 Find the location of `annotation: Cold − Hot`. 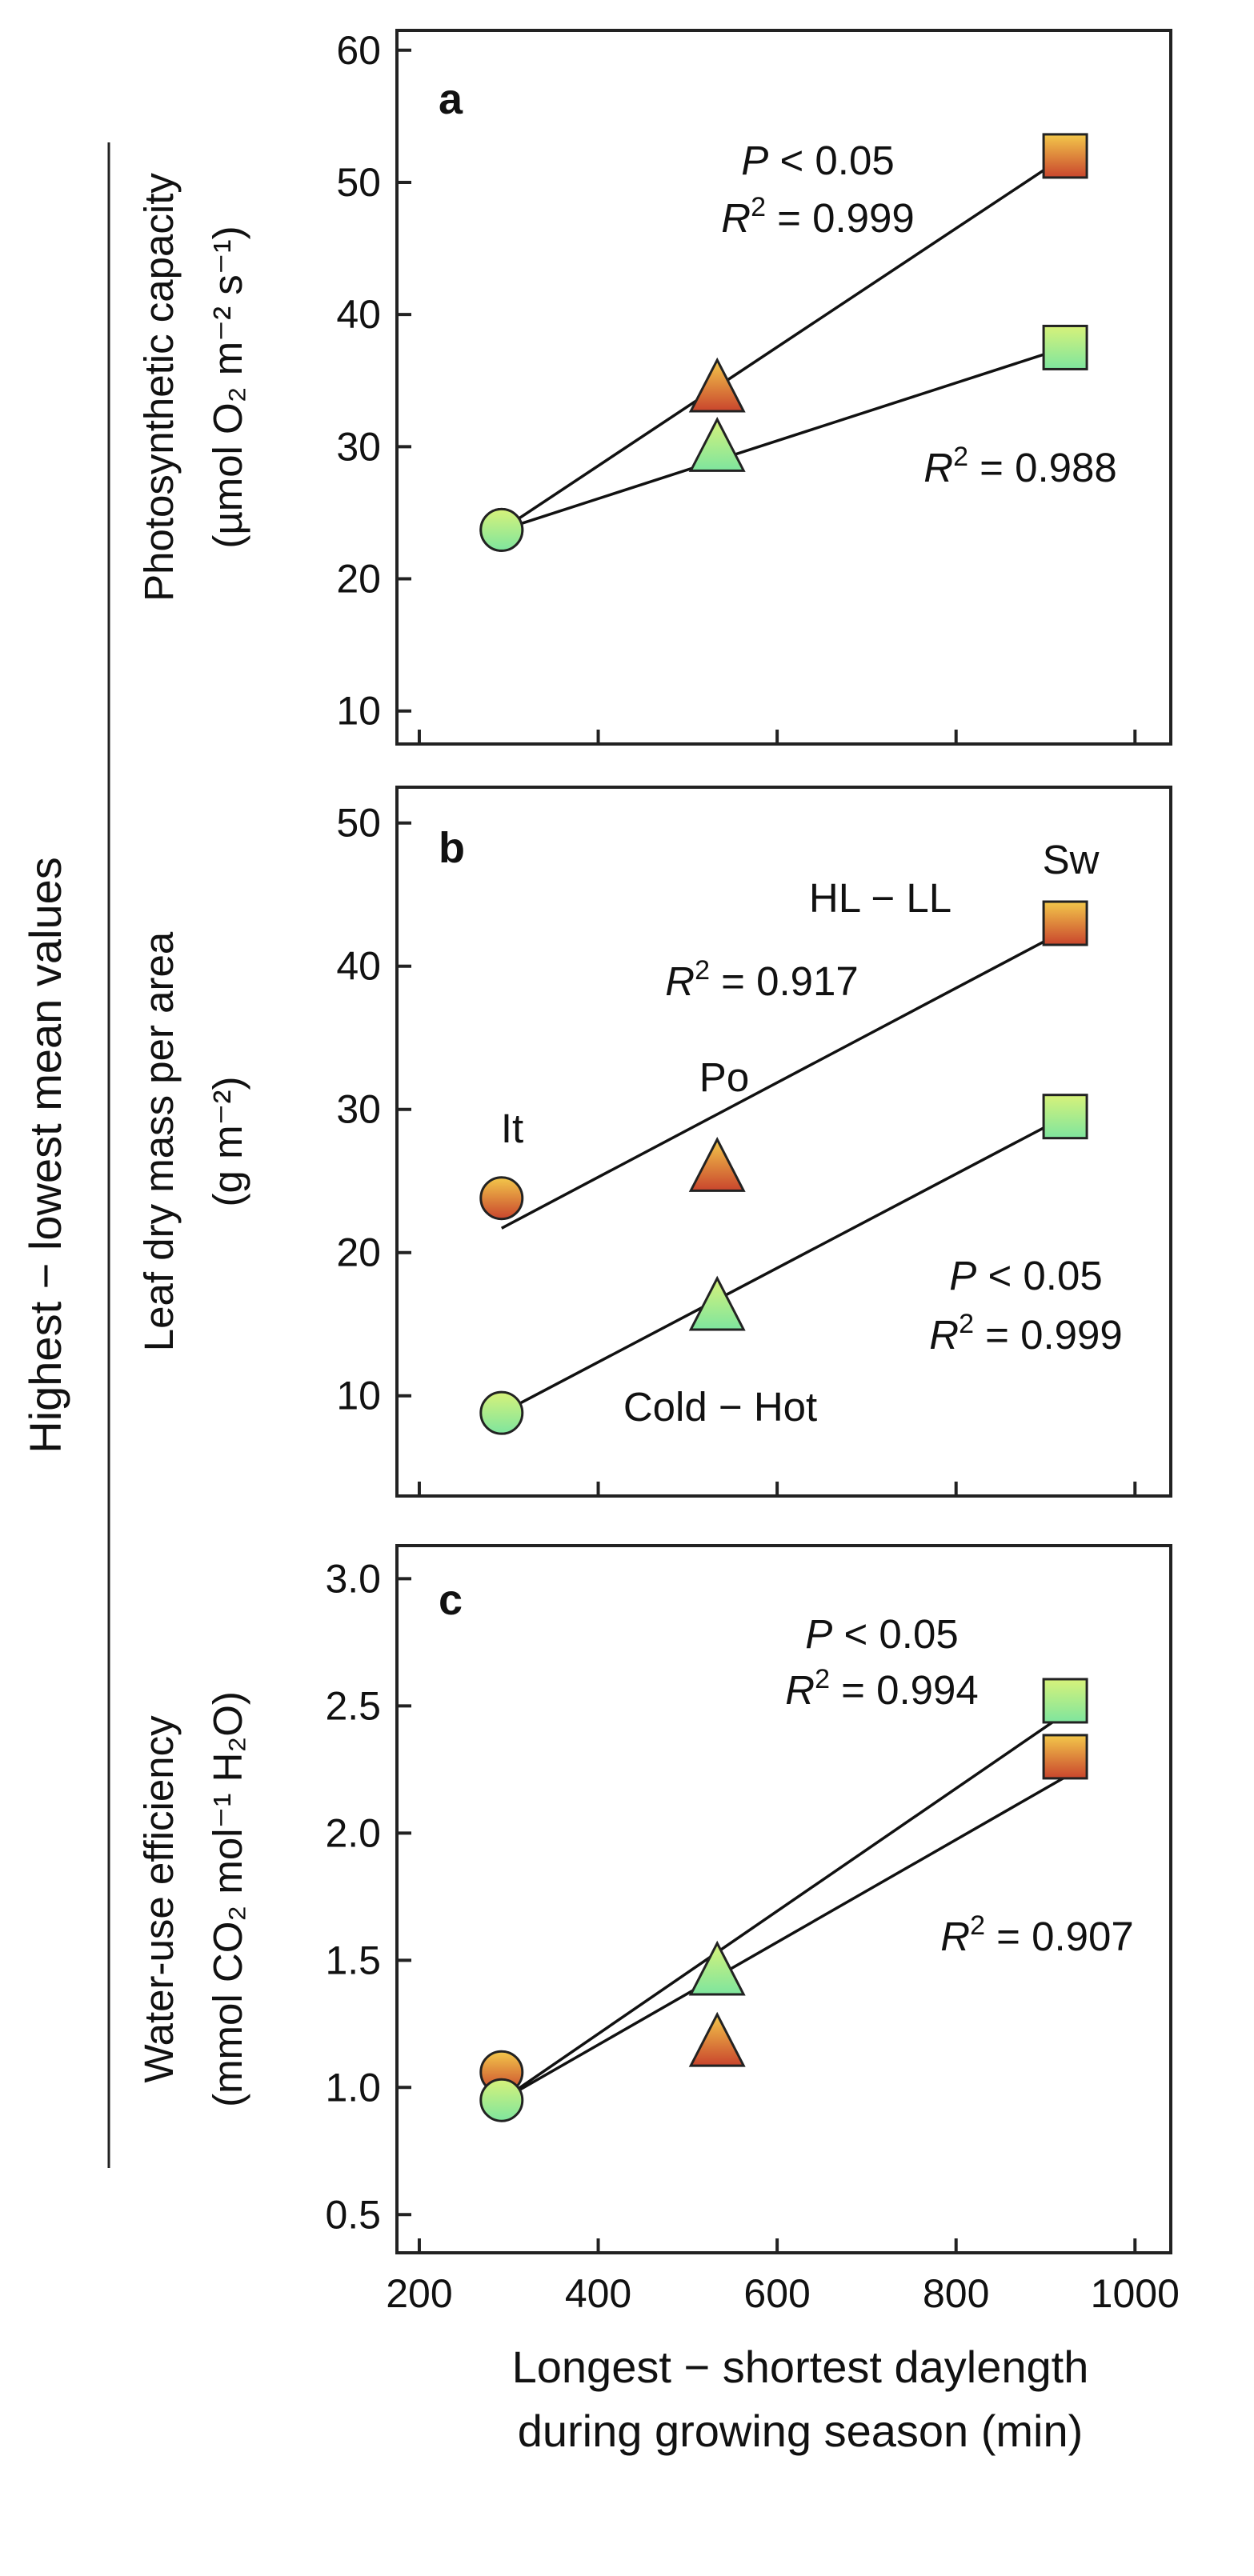

annotation: Cold − Hot is located at coordinates (720, 1407).